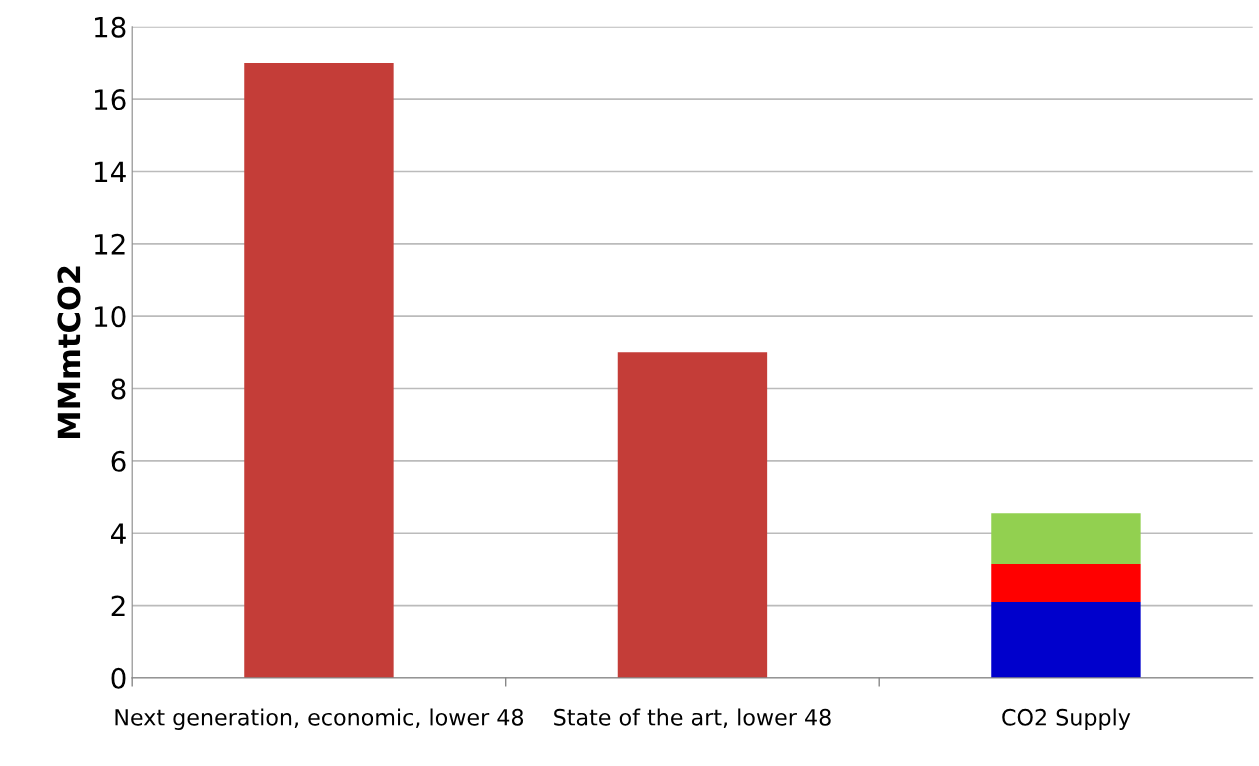 The height and width of the screenshot is (766, 1259). What do you see at coordinates (118, 461) in the screenshot?
I see `y-tick-label: 6` at bounding box center [118, 461].